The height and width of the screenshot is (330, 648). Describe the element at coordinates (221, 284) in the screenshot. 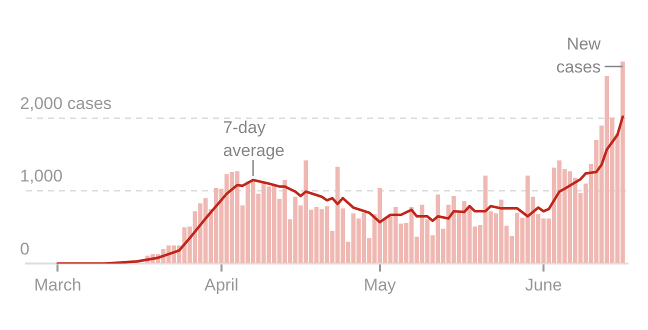

I see `x-tick-label: April` at that location.